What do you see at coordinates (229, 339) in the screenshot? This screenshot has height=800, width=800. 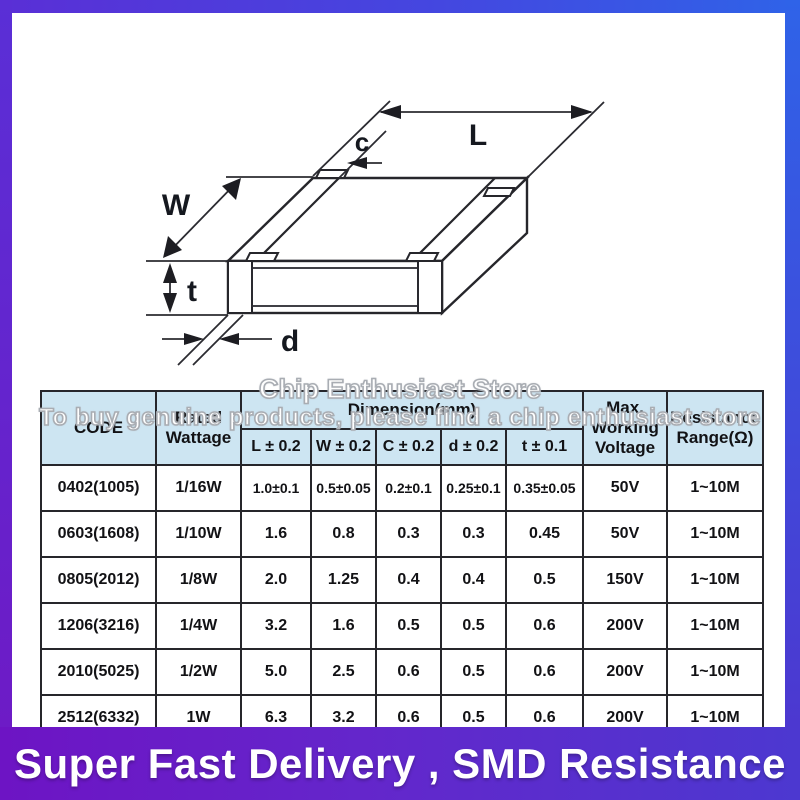 I see `d-arrowhead-right` at bounding box center [229, 339].